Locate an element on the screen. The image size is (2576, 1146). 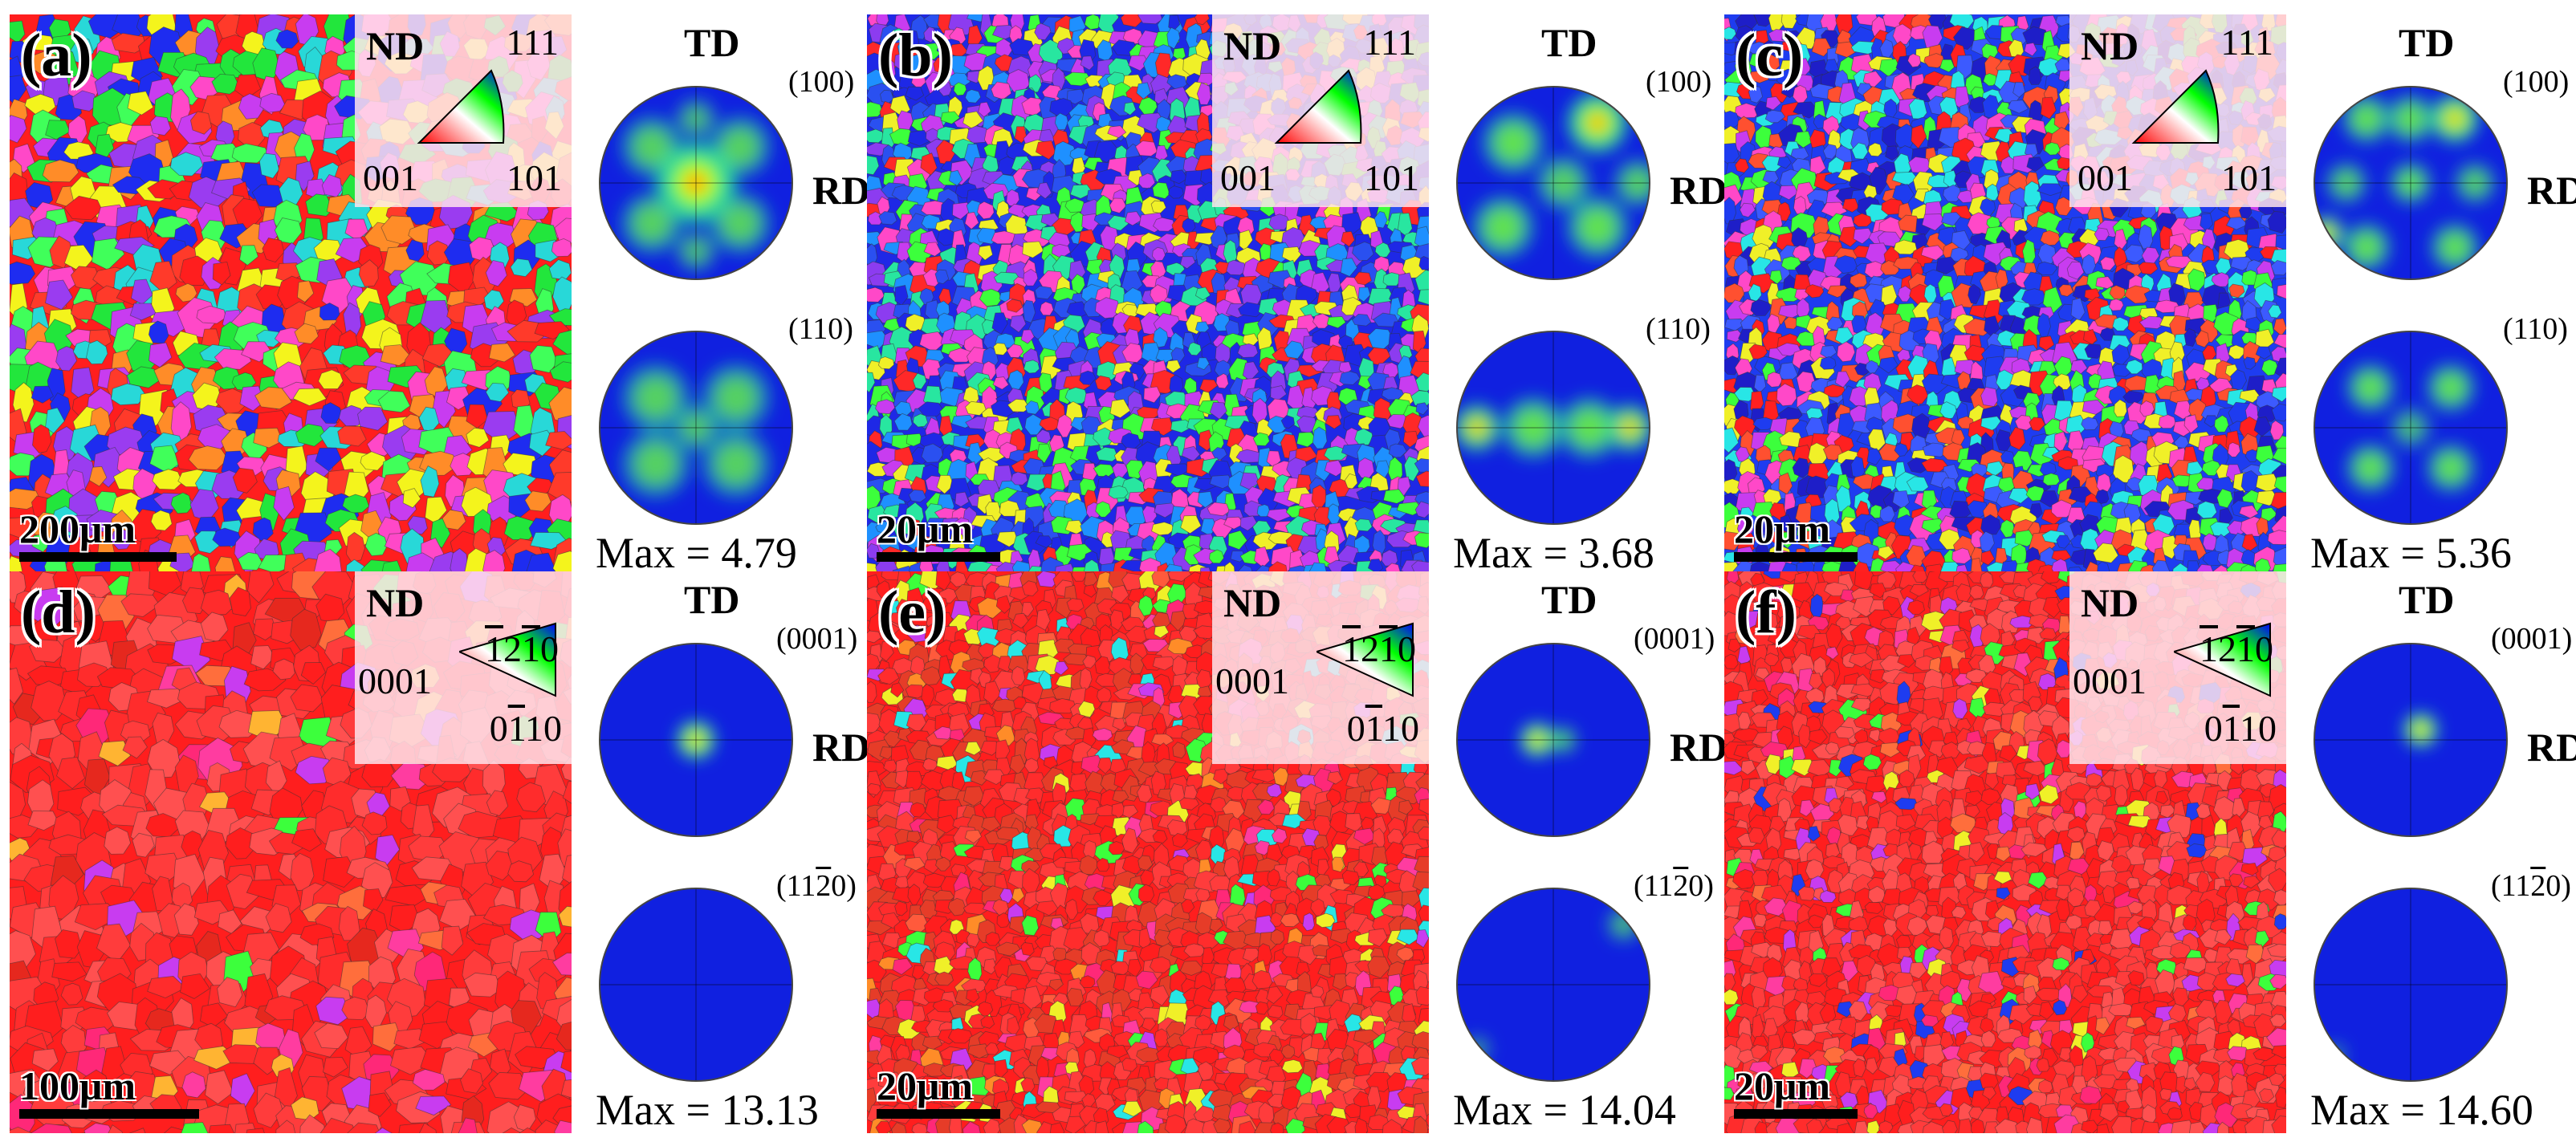
ipf-color-key: ND 111 001 101 is located at coordinates (2177, 111).